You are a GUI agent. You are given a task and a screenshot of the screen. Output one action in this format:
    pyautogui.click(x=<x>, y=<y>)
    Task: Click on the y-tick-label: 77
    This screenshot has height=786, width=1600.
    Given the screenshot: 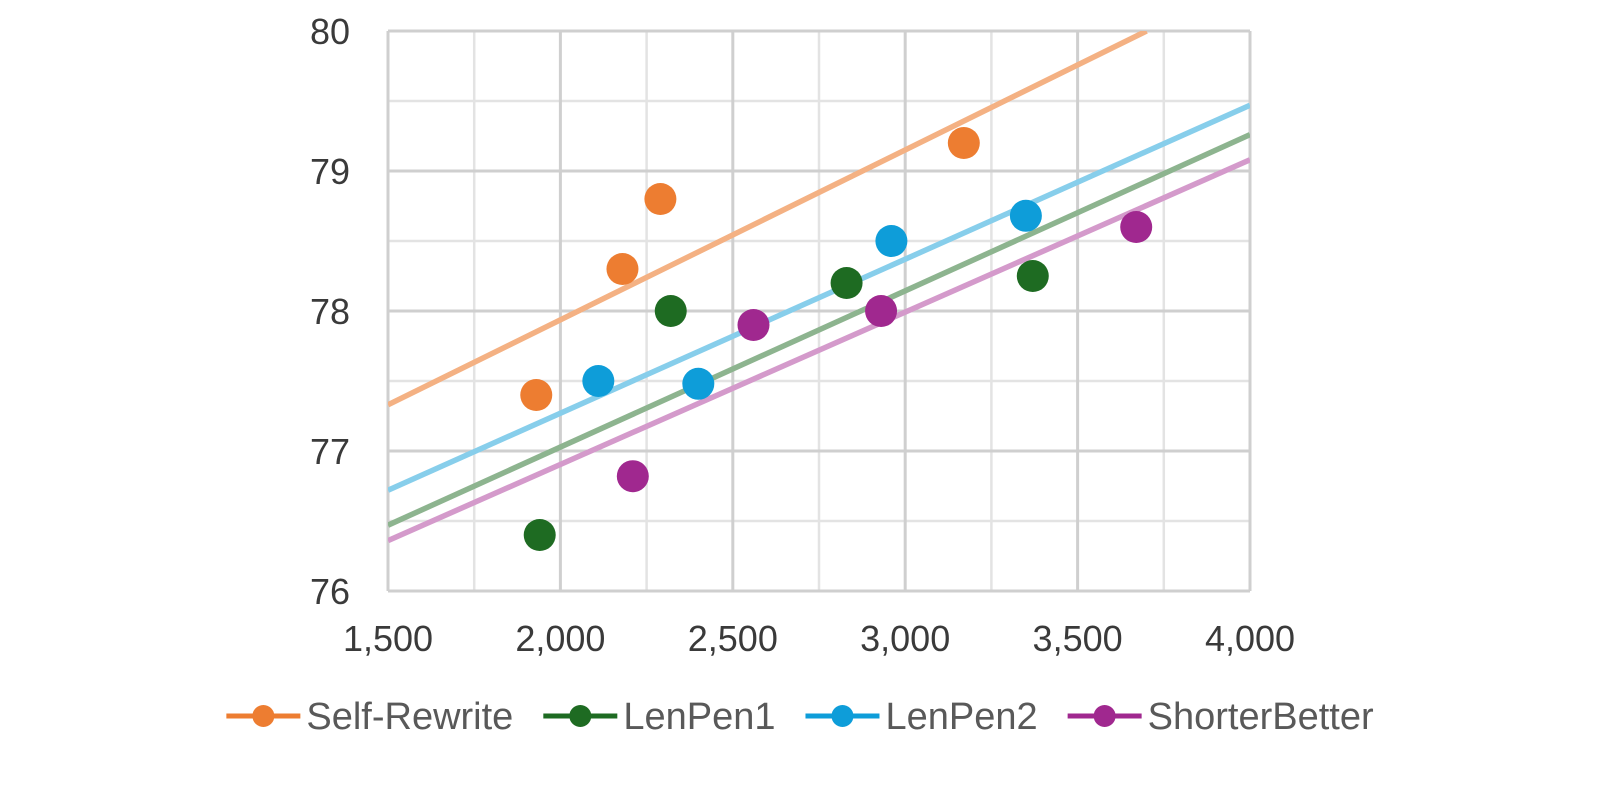 What is the action you would take?
    pyautogui.click(x=330, y=451)
    